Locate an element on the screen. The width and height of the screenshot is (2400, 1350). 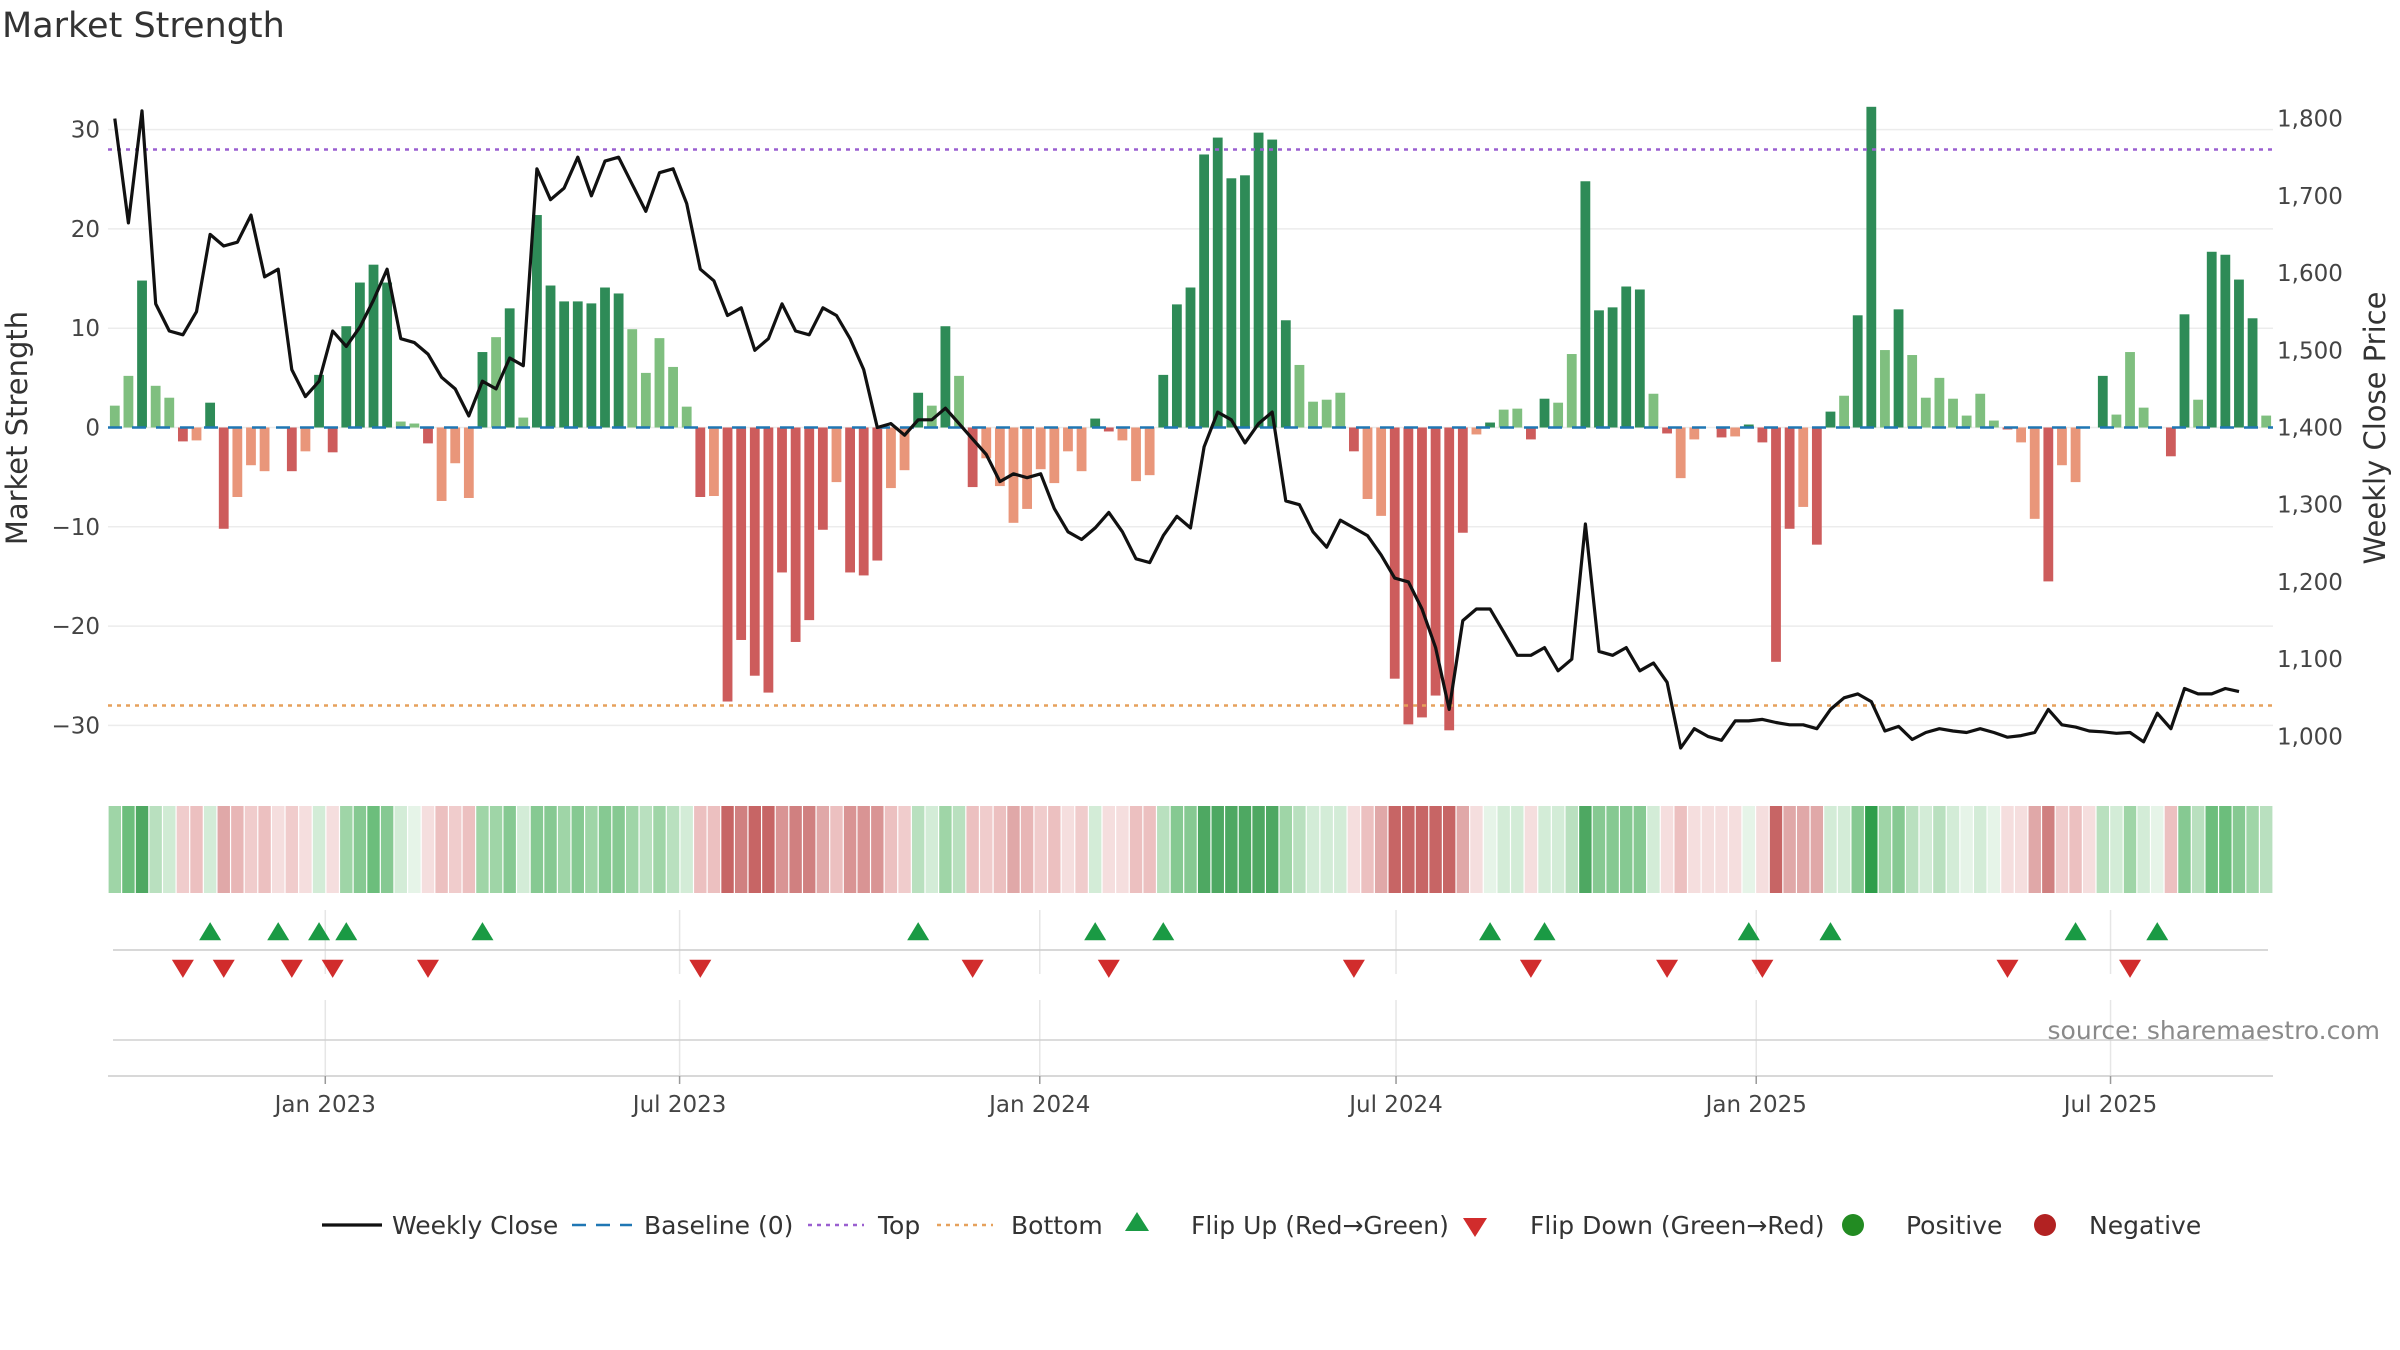
y-left-tick-label: −20 is located at coordinates (75, 627).